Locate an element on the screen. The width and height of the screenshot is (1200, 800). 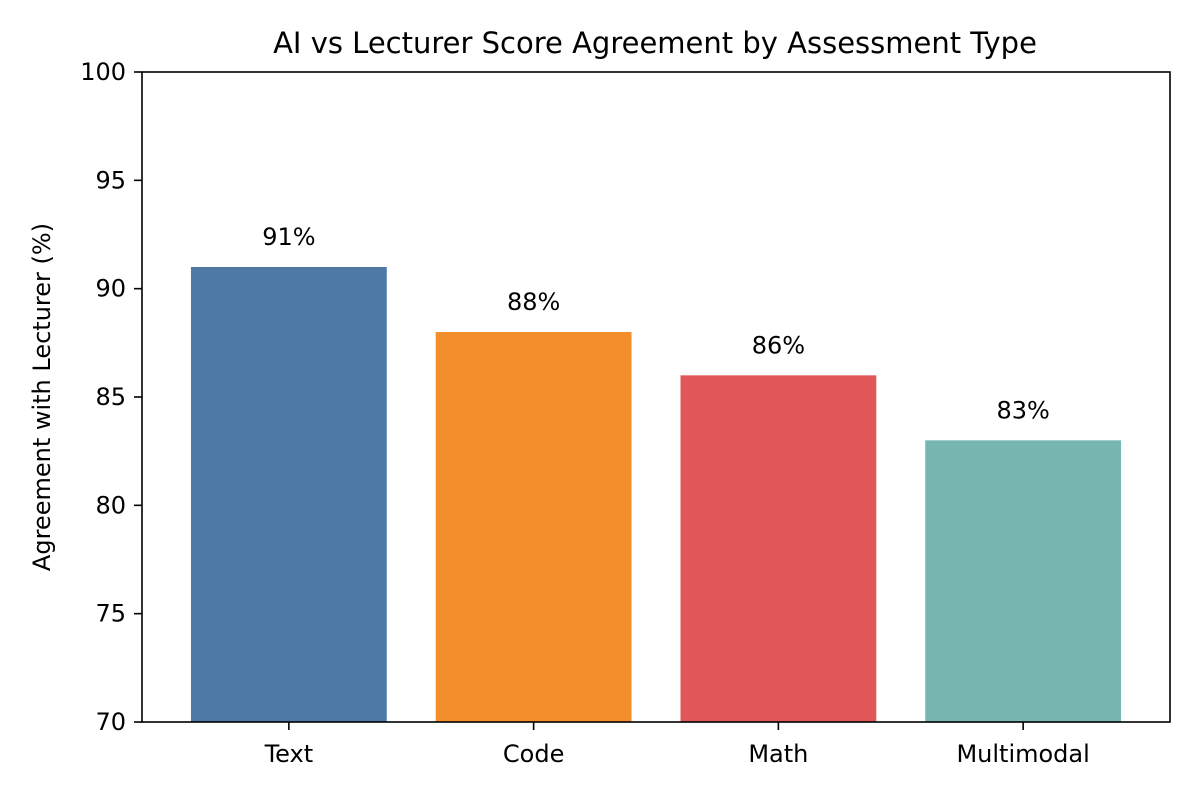
y-tick-label-90: 90 is located at coordinates (110, 289).